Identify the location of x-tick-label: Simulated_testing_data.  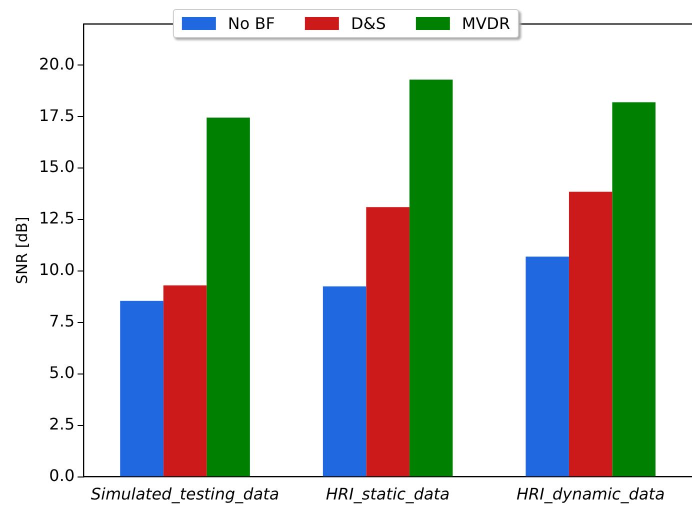
(185, 494).